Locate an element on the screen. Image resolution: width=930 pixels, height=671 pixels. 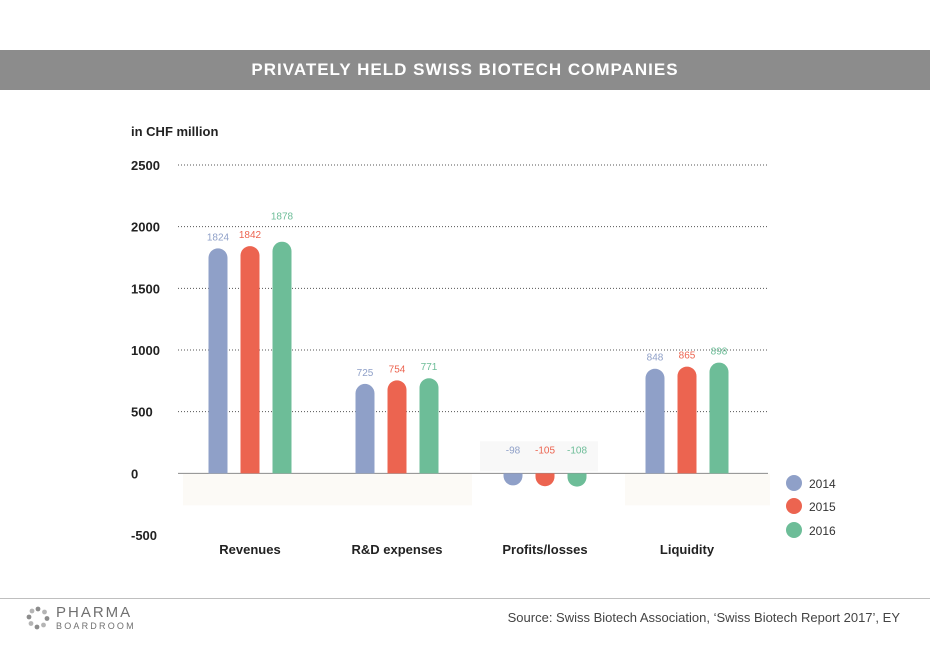
top-margin is located at coordinates (465, 25).